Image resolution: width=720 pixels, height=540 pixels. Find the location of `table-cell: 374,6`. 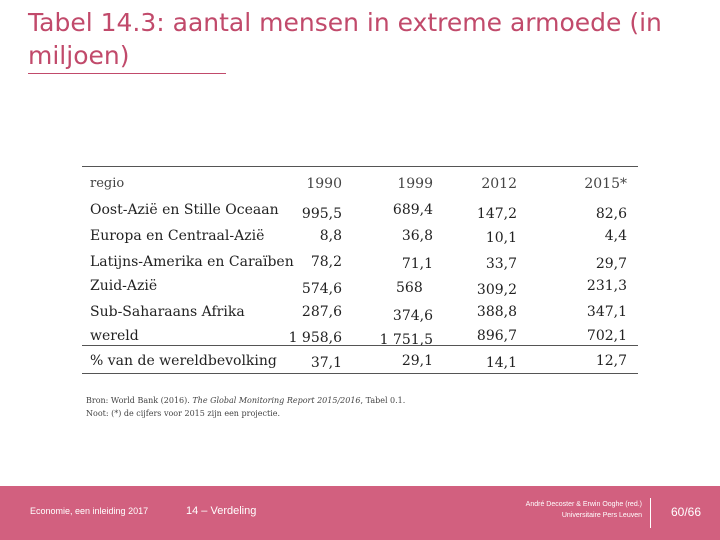

table-cell: 374,6 is located at coordinates (412, 316).